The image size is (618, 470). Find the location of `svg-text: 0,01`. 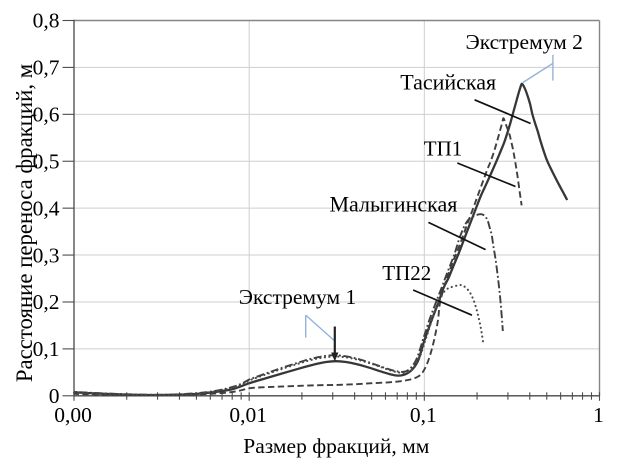

svg-text: 0,01 is located at coordinates (248, 415).